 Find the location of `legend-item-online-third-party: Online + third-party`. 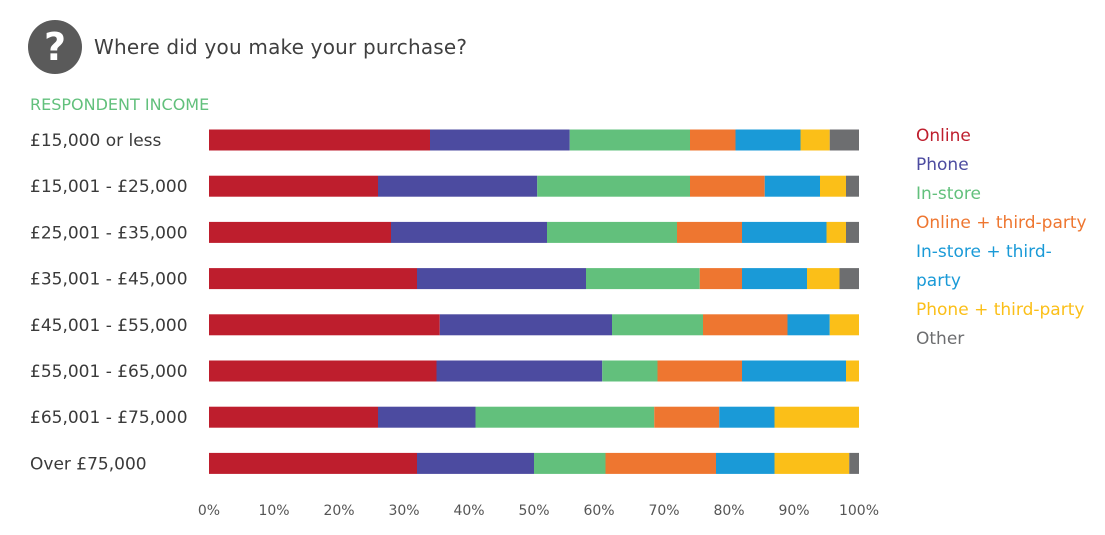

legend-item-online-third-party: Online + third-party is located at coordinates (1001, 223).